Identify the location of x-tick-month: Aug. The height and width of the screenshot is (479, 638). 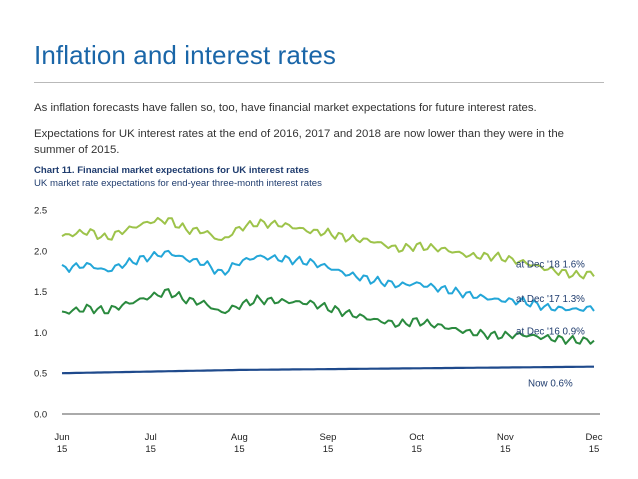
(239, 437).